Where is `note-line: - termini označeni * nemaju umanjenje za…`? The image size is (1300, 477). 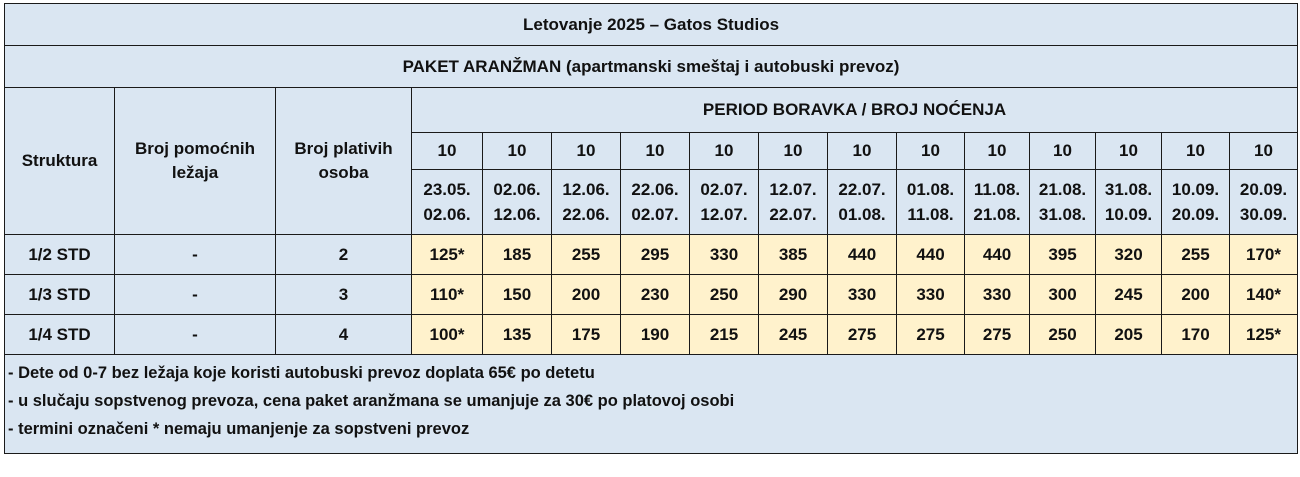 note-line: - termini označeni * nemaju umanjenje za… is located at coordinates (239, 429).